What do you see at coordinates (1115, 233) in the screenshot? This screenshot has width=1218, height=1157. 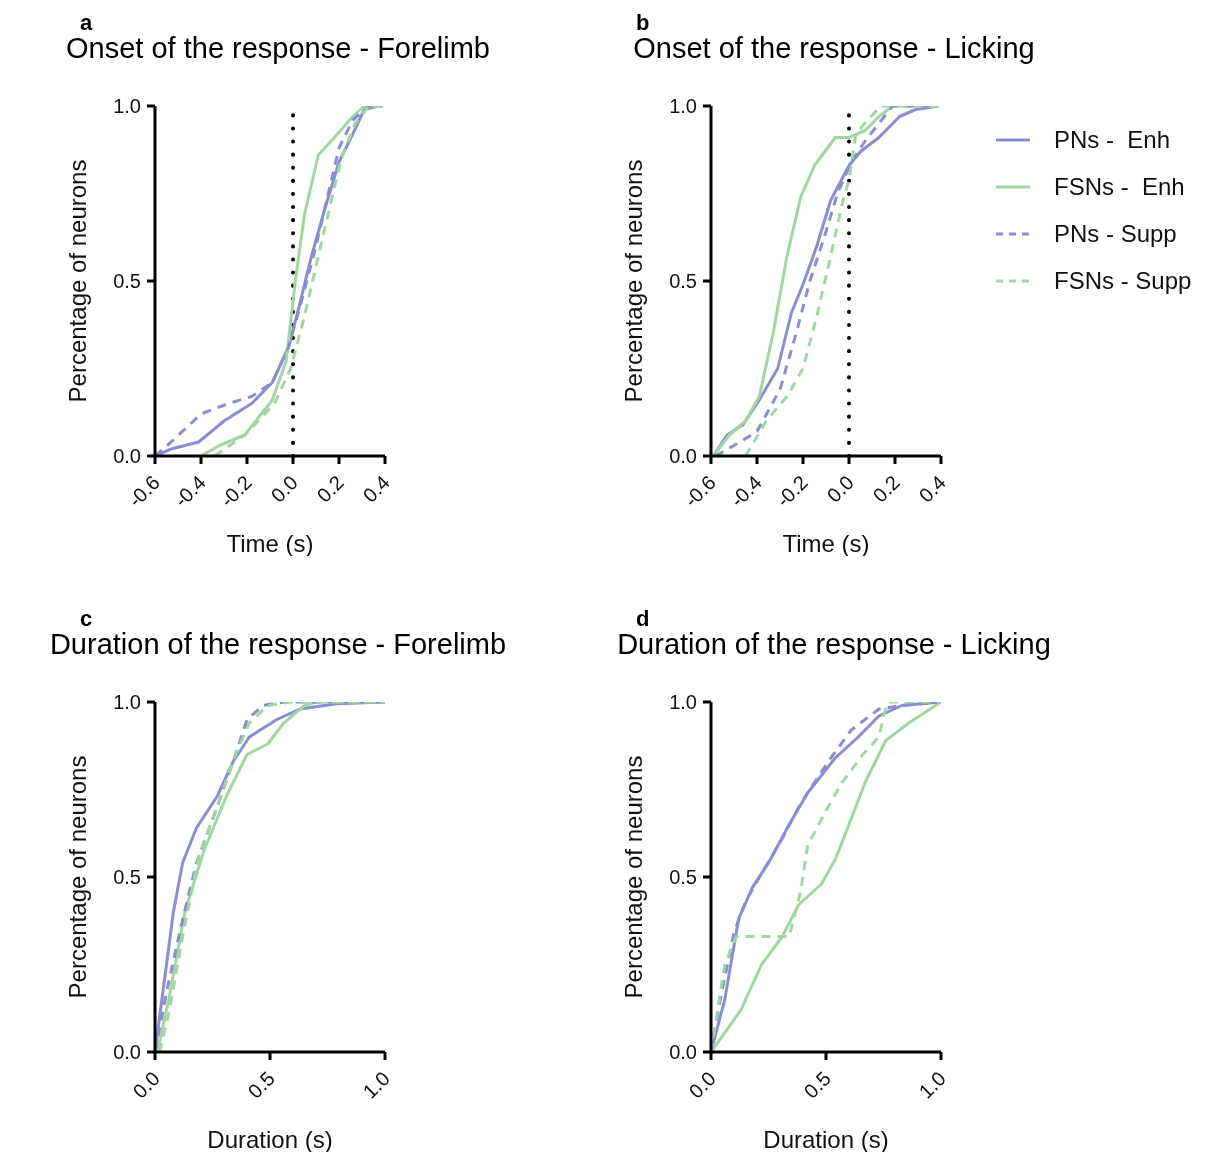 I see `legend-label: PNs - Supp` at bounding box center [1115, 233].